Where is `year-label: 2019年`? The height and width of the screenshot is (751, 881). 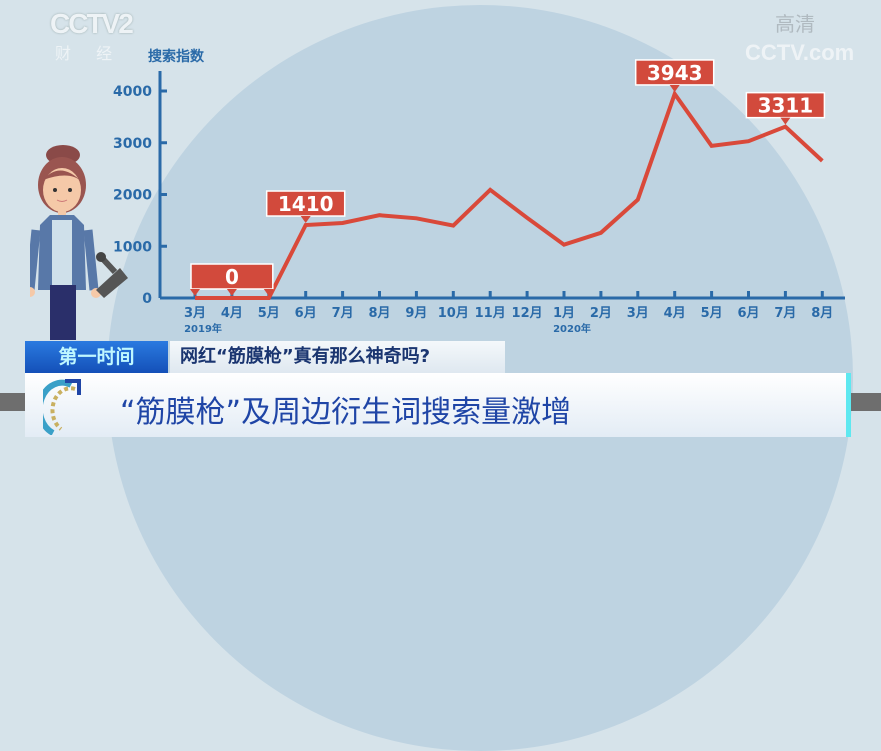 year-label: 2019年 is located at coordinates (203, 328).